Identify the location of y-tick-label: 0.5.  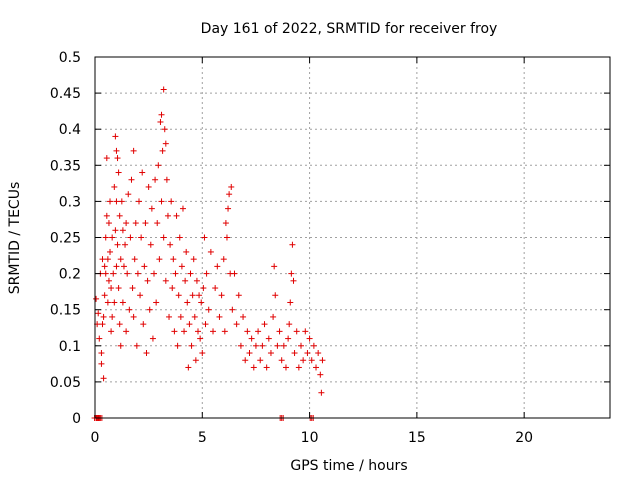
(70, 58).